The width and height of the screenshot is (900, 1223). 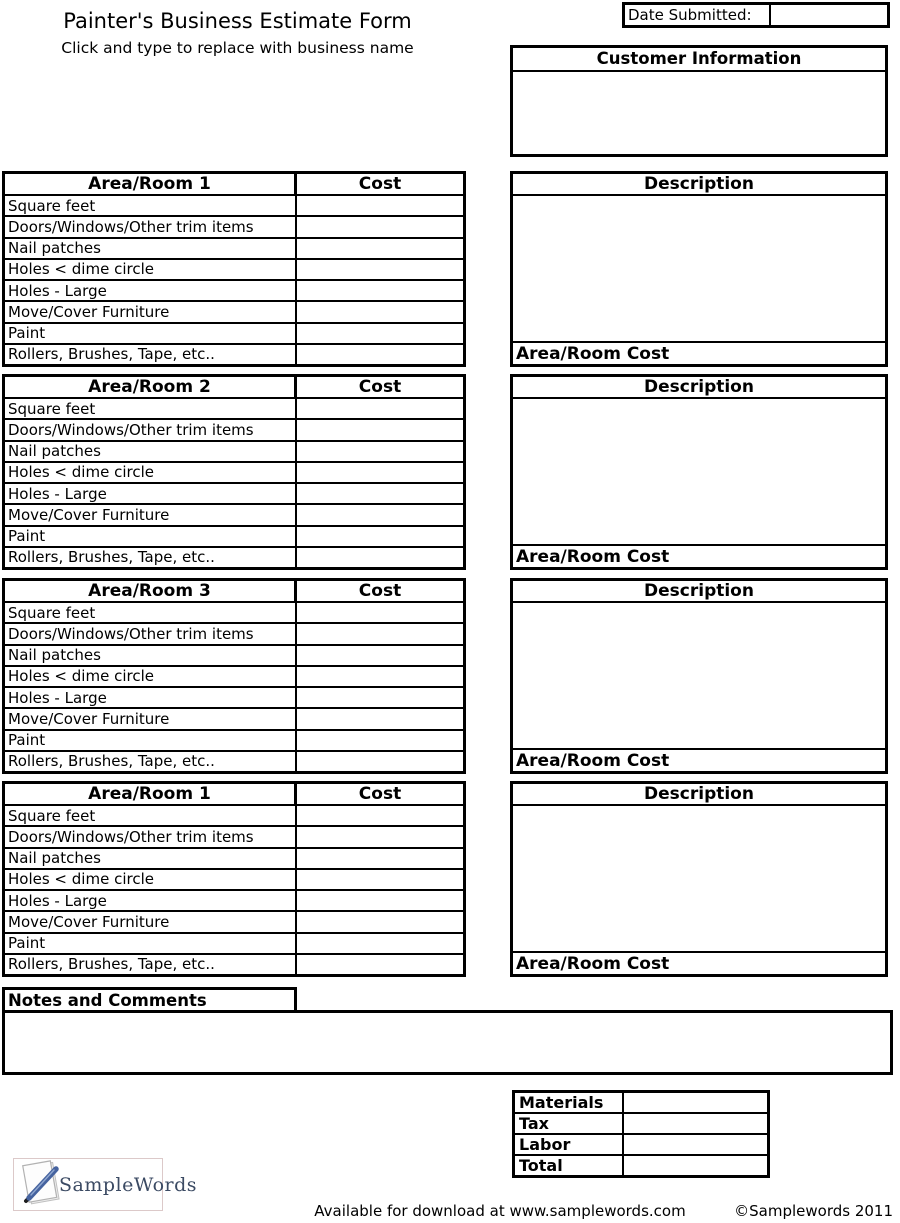 What do you see at coordinates (695, 1102) in the screenshot?
I see `totals-value-materials` at bounding box center [695, 1102].